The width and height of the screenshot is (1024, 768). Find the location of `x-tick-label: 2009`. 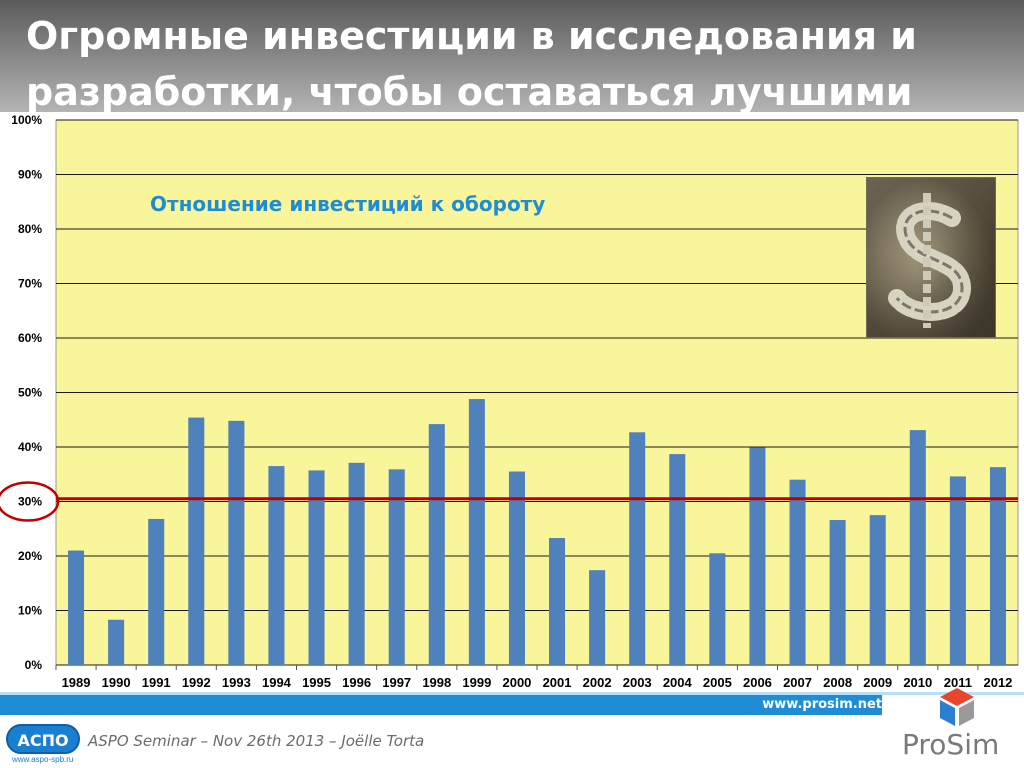

x-tick-label: 2009 is located at coordinates (877, 682).